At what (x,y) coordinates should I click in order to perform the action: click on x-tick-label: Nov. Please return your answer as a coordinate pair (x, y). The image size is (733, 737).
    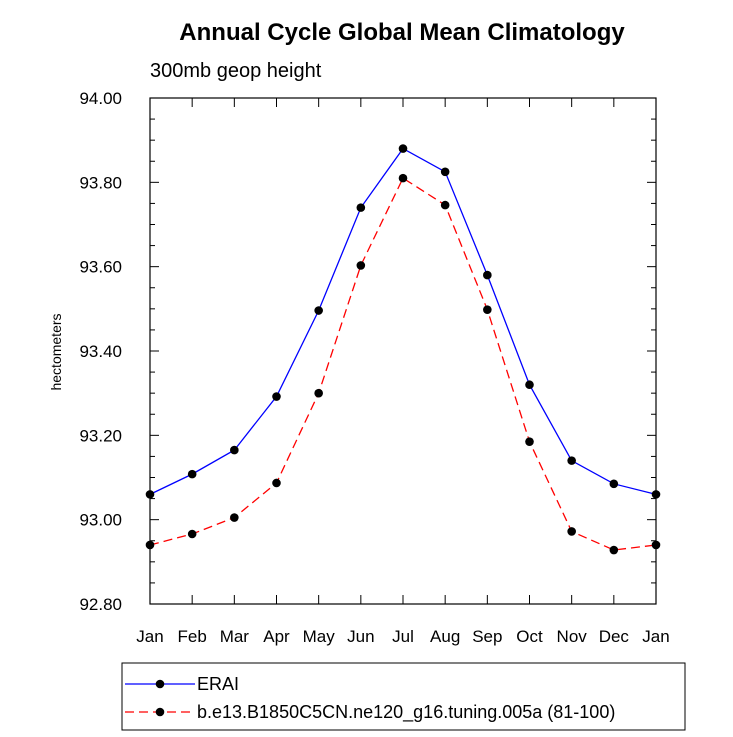
    Looking at the image, I should click on (572, 636).